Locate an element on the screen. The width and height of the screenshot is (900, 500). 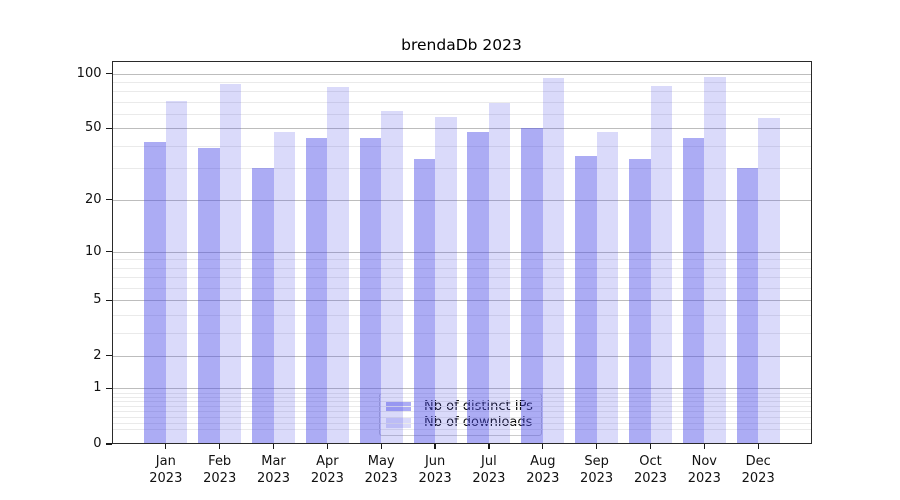
x-tick-month: Mar is located at coordinates (273, 461).